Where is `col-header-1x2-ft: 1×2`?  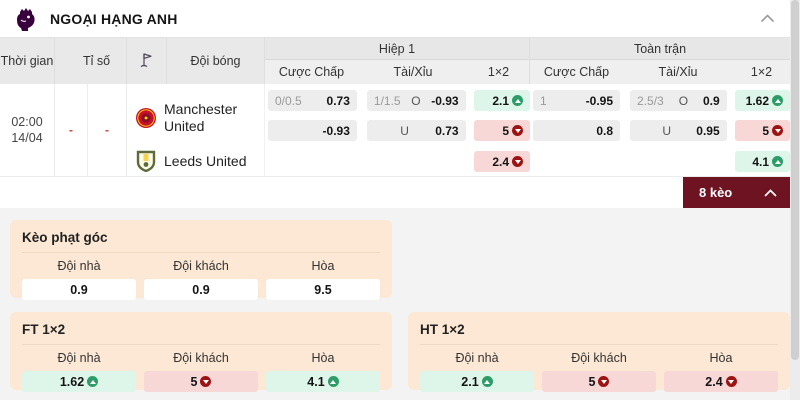
col-header-1x2-ft: 1×2 is located at coordinates (761, 72).